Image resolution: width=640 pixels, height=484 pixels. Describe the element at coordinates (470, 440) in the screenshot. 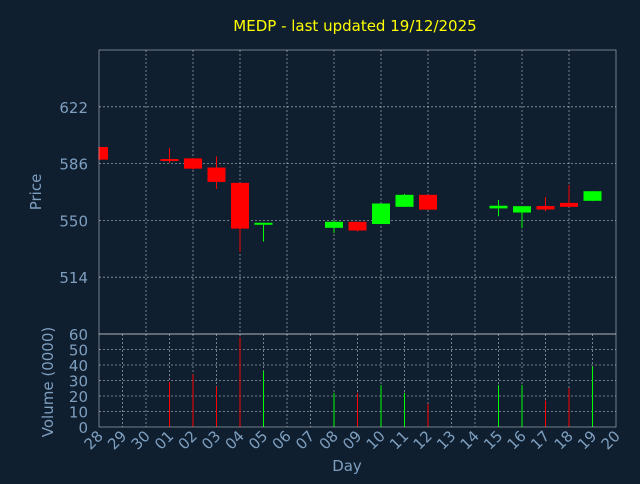

I see `x-tick-label: 14` at that location.